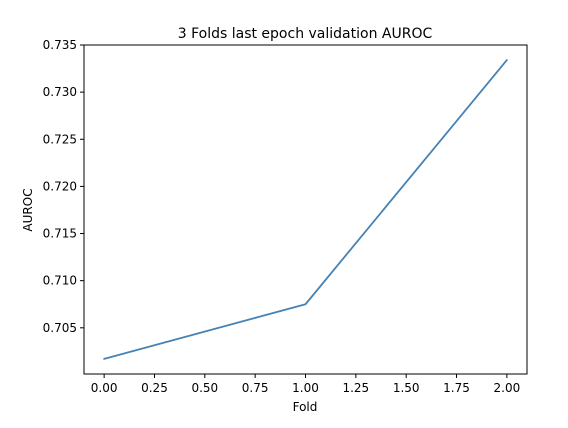 Image resolution: width=568 pixels, height=428 pixels. I want to click on x-tick-label: 1.00, so click(305, 388).